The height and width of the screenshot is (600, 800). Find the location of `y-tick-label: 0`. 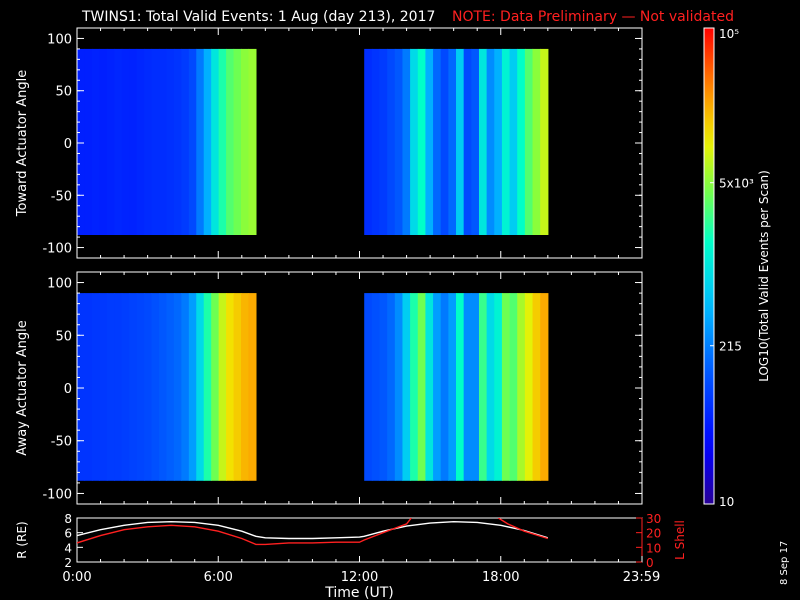

y-tick-label: 0 is located at coordinates (68, 389).